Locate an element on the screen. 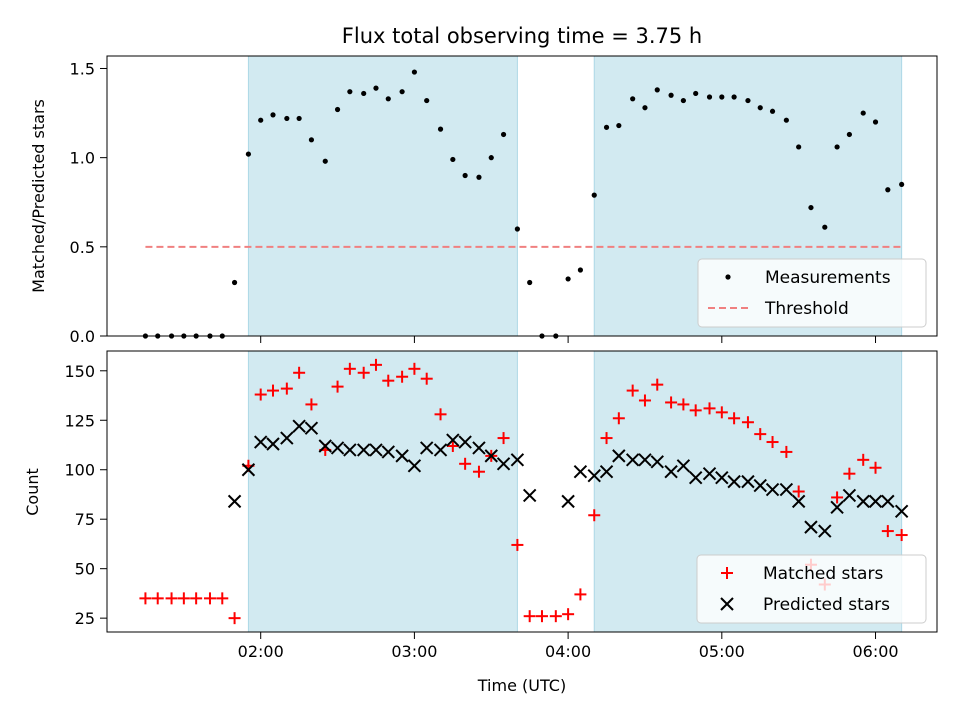 The height and width of the screenshot is (720, 960). bot-y-tick-label: 150 is located at coordinates (79, 371).